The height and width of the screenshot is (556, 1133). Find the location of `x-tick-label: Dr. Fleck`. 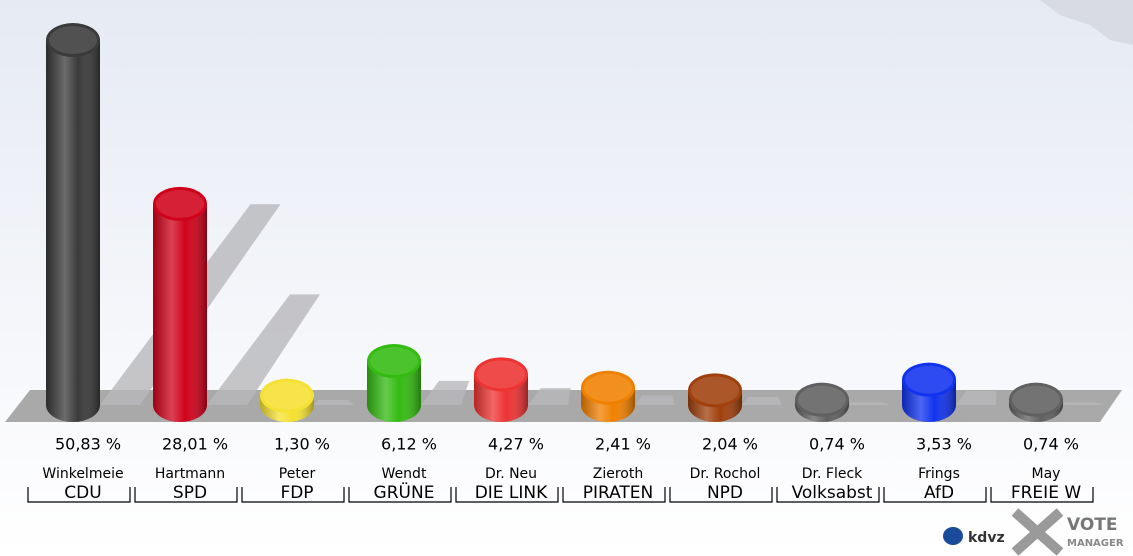

x-tick-label: Dr. Fleck is located at coordinates (832, 474).